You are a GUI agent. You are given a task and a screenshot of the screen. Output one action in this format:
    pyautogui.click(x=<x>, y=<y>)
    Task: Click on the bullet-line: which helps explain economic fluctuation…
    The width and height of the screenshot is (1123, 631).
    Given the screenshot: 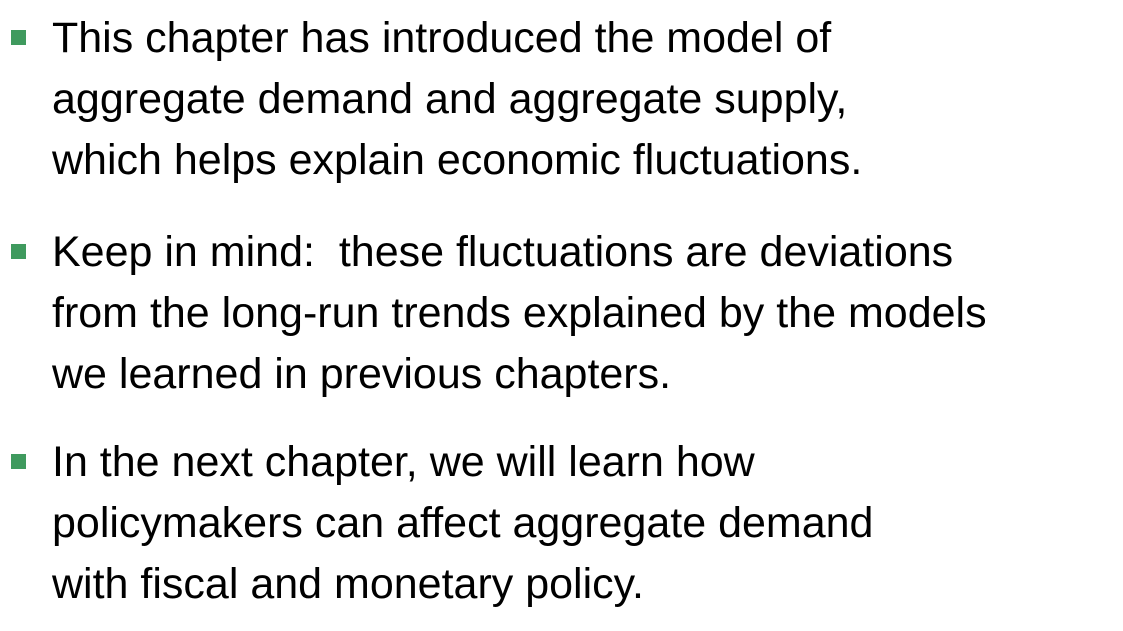 What is the action you would take?
    pyautogui.click(x=457, y=160)
    